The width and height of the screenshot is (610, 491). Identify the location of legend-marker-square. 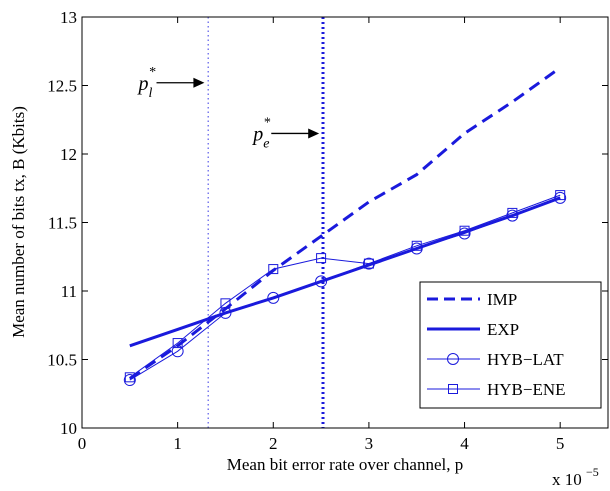
(453, 389).